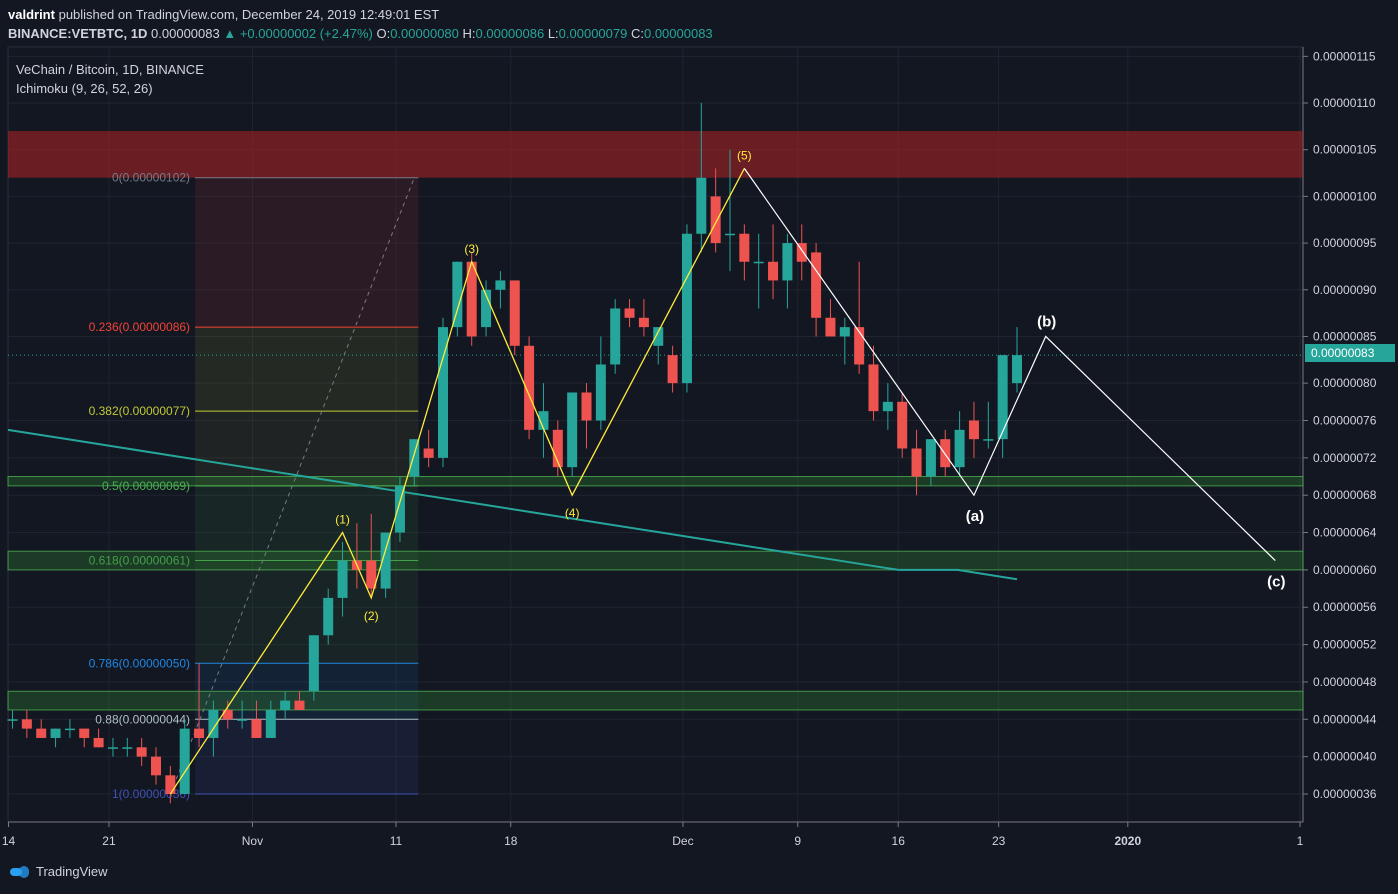 The height and width of the screenshot is (894, 1398). Describe the element at coordinates (1345, 290) in the screenshot. I see `y-tick-label: 0.00000090` at that location.